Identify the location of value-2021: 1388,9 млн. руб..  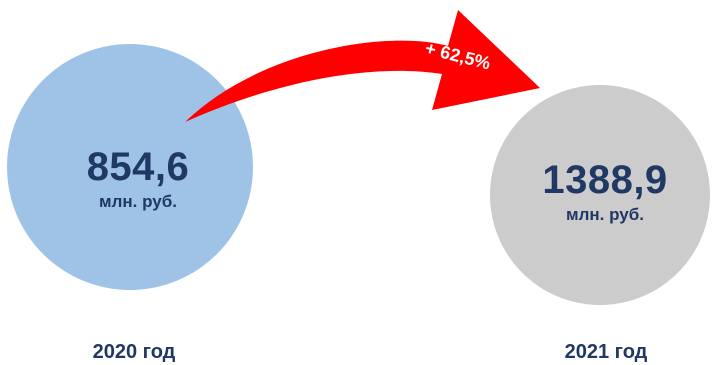
(605, 192).